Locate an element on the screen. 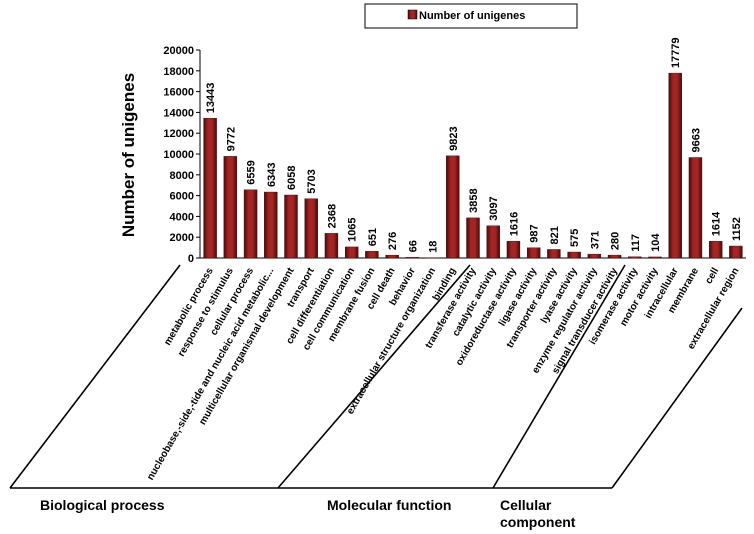 The image size is (754, 534). value-label: 6058 is located at coordinates (292, 178).